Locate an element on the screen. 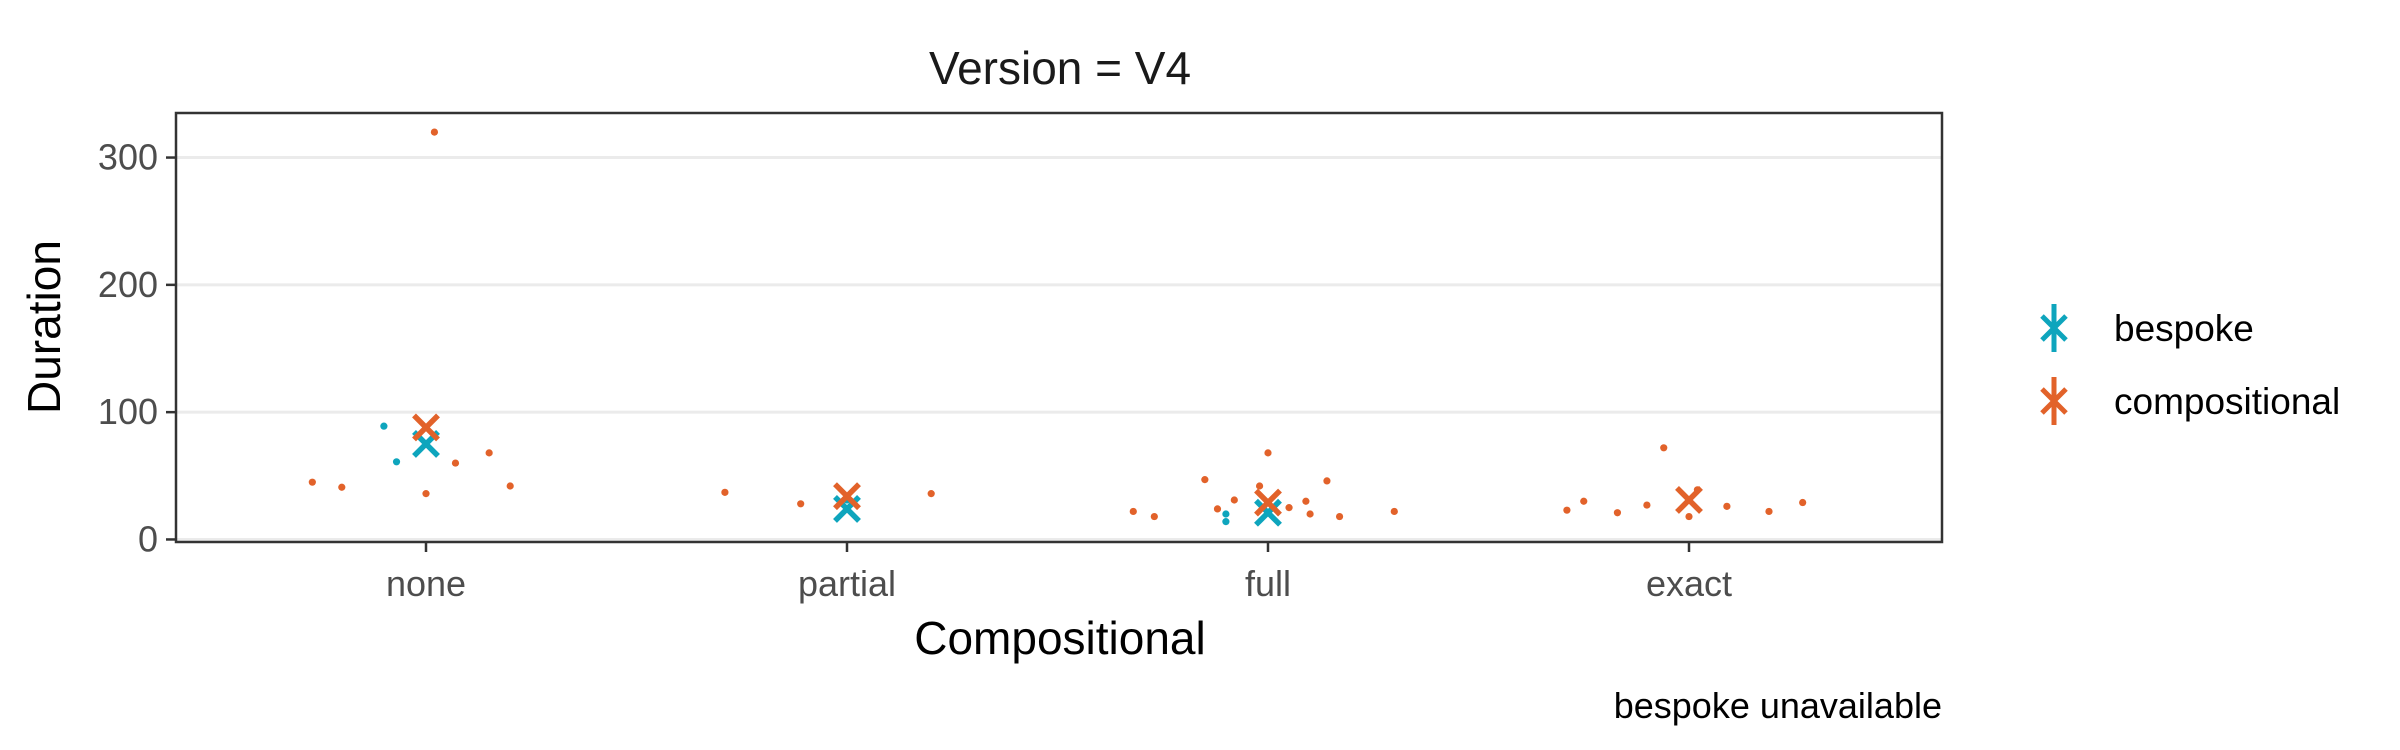 This screenshot has height=750, width=2400. mean-compositional-none is located at coordinates (426, 427).